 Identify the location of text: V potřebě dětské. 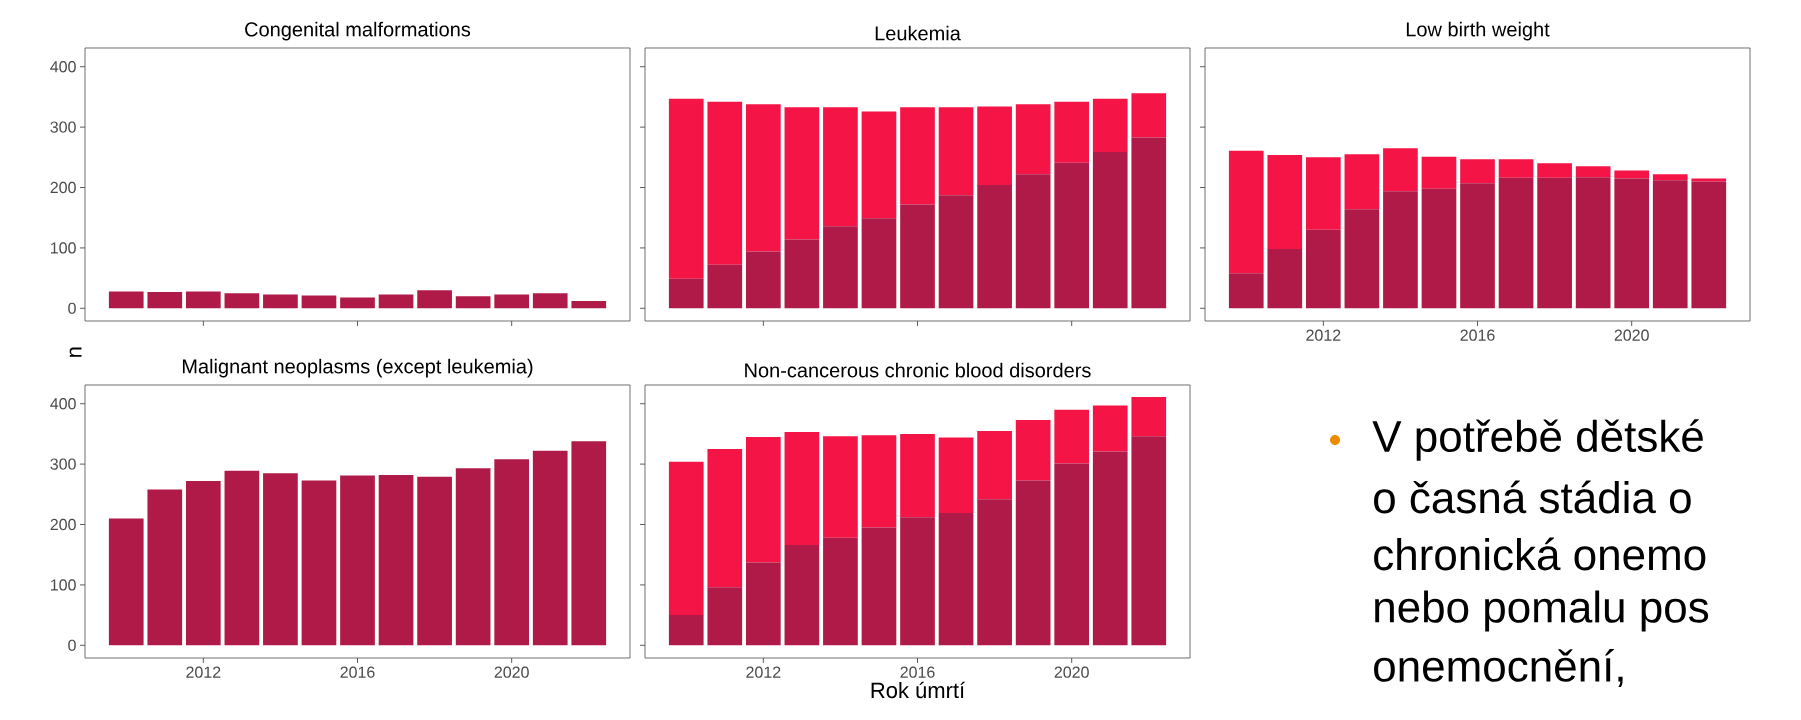
(1537, 440).